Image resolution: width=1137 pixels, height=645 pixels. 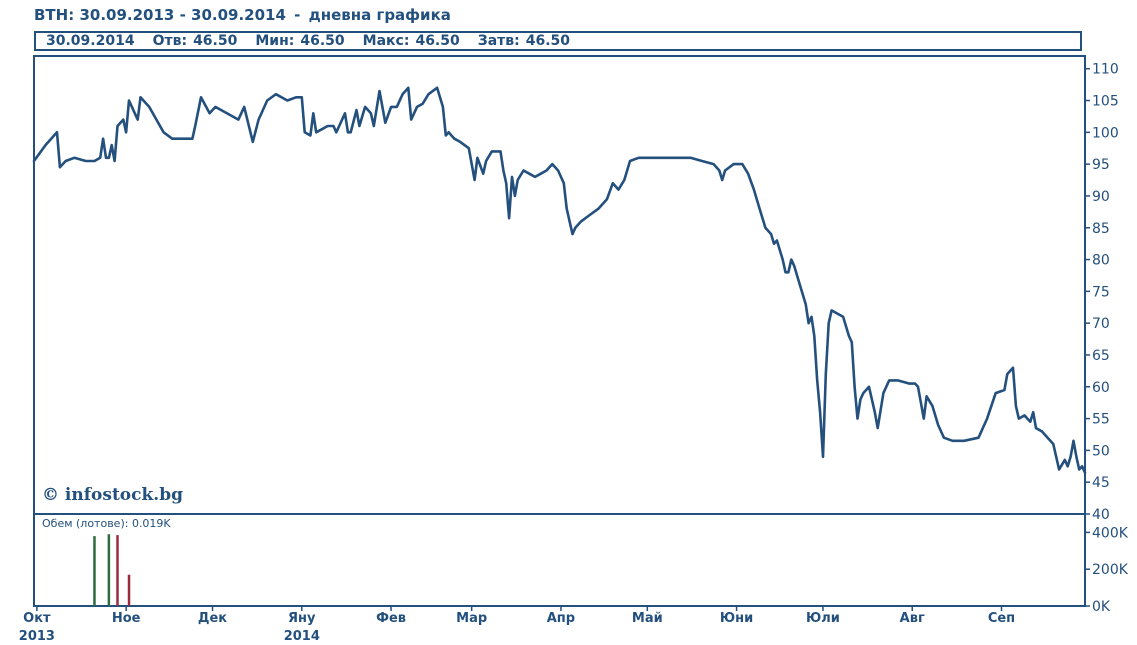 I want to click on y-tick-label: 55, so click(x=1101, y=420).